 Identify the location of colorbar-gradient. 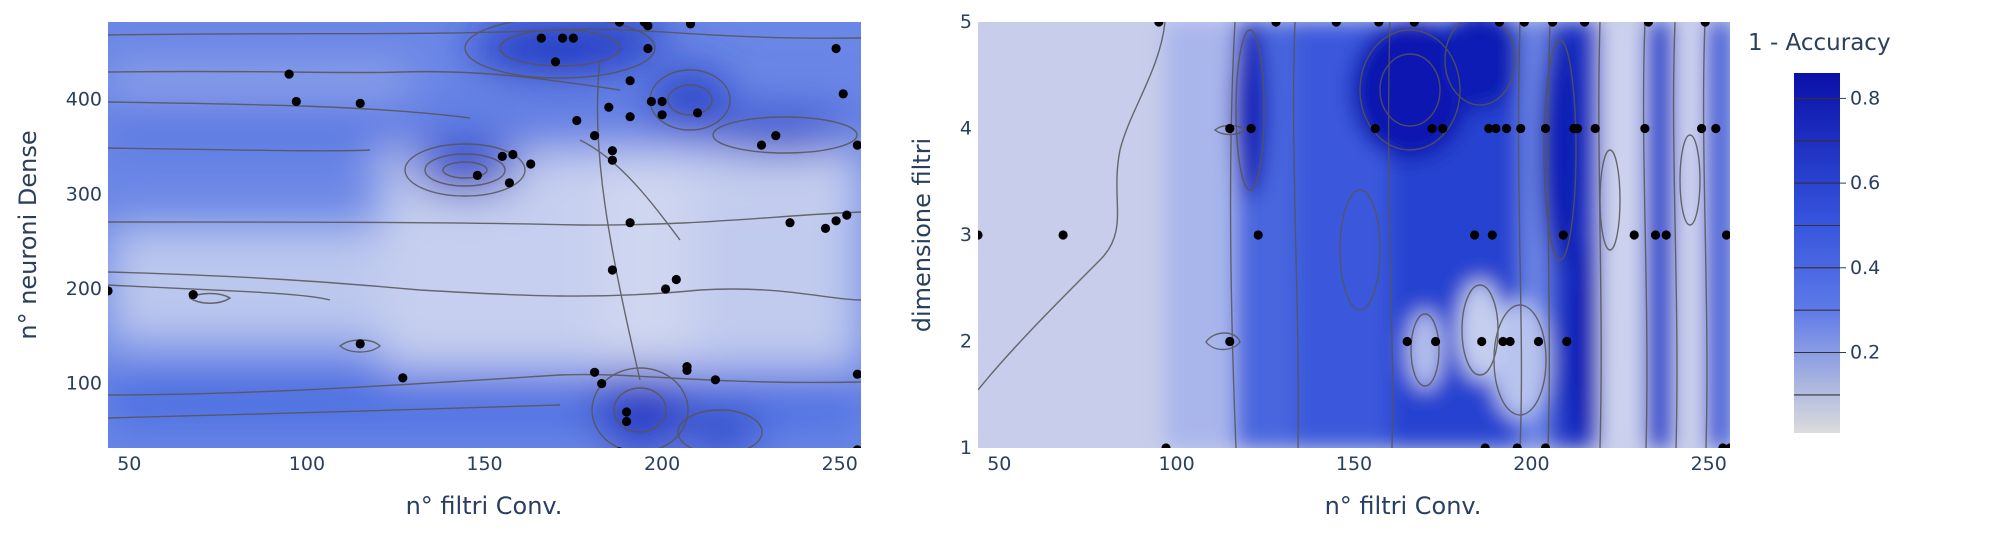
(1817, 253).